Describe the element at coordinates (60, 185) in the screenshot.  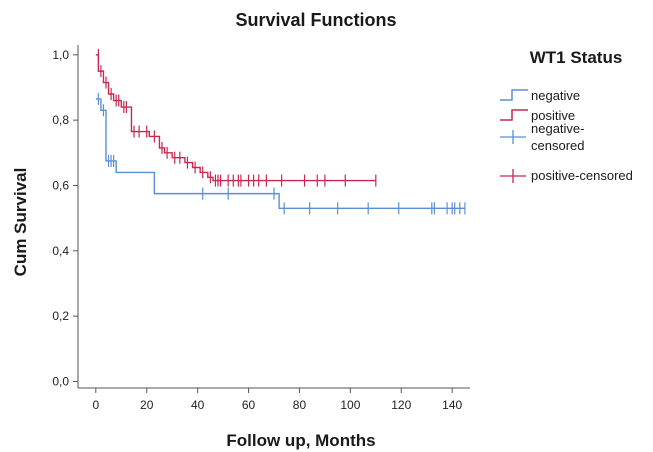
I see `y-tick-label: 0,6` at that location.